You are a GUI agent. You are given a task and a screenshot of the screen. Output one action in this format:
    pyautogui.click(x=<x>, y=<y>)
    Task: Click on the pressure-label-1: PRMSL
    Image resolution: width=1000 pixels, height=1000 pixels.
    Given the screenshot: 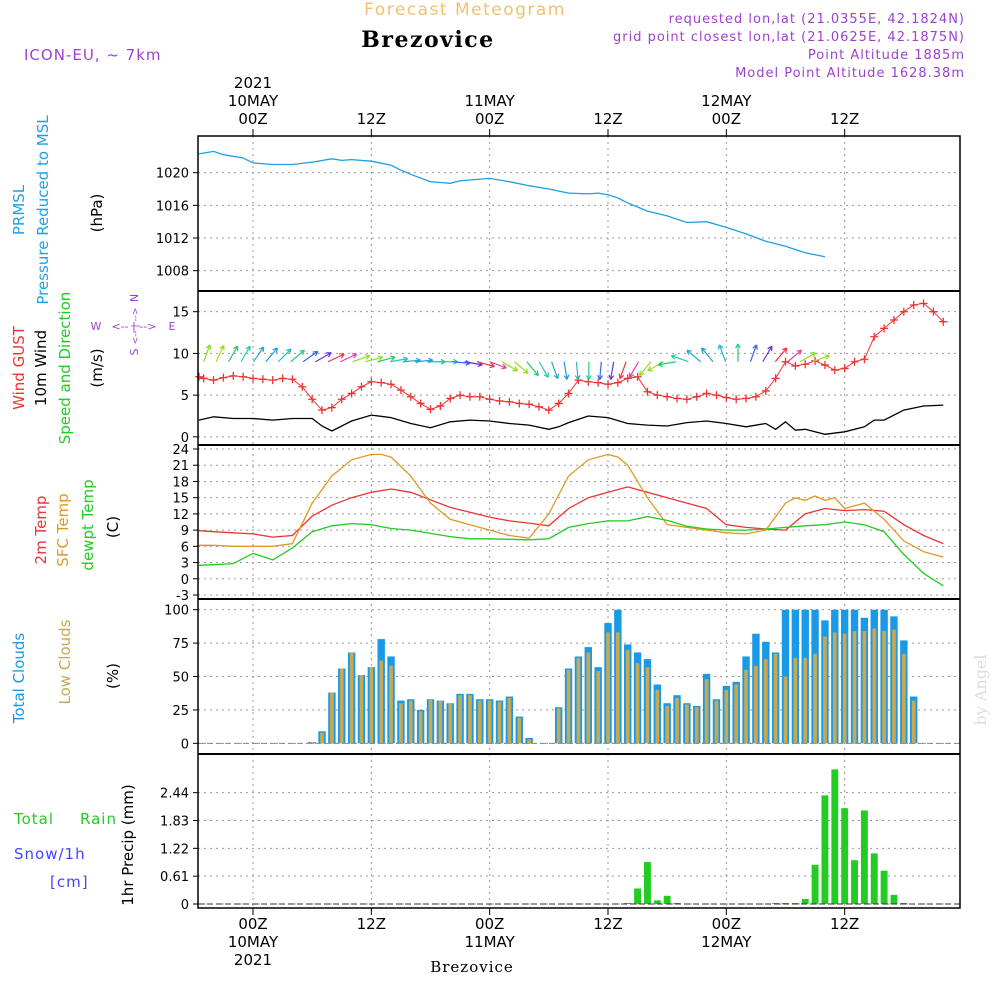 What is the action you would take?
    pyautogui.click(x=19, y=209)
    